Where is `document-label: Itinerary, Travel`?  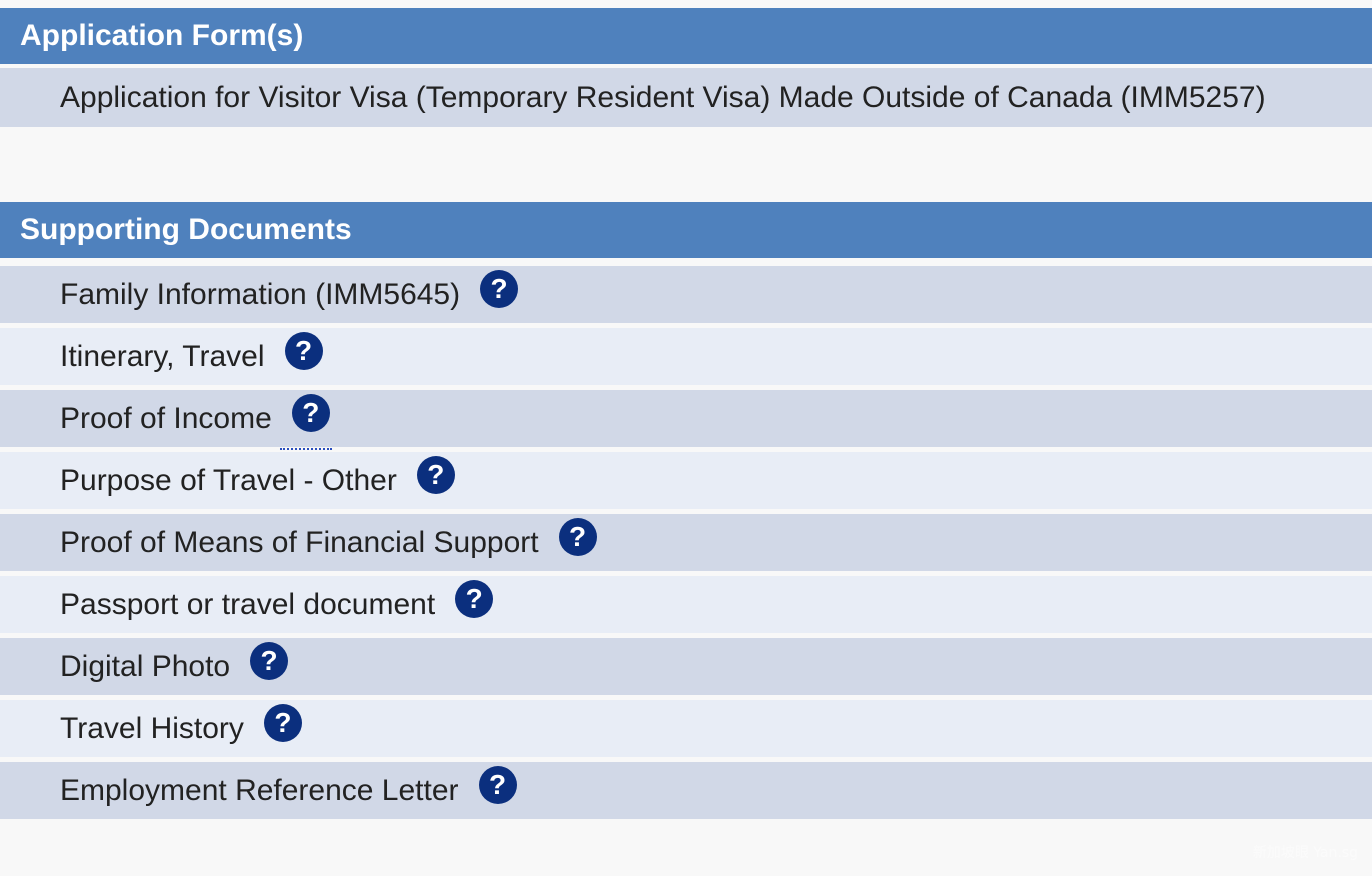
document-label: Itinerary, Travel is located at coordinates (162, 356).